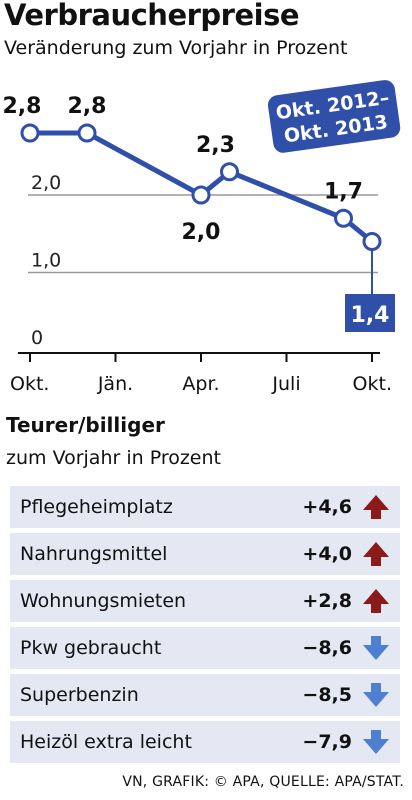  Describe the element at coordinates (113, 458) in the screenshot. I see `section-subtitle: zum Vorjahr in Prozent` at that location.